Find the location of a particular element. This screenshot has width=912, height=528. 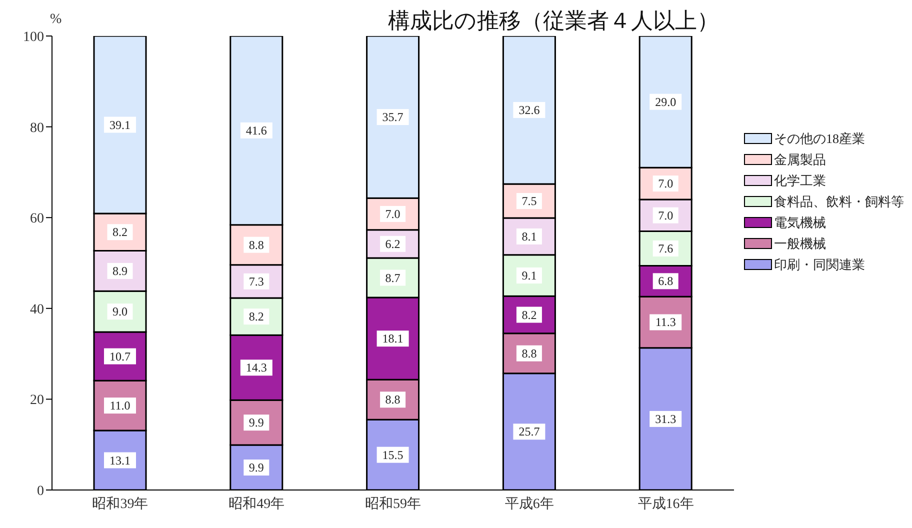

data-label: 11.3 is located at coordinates (665, 322).